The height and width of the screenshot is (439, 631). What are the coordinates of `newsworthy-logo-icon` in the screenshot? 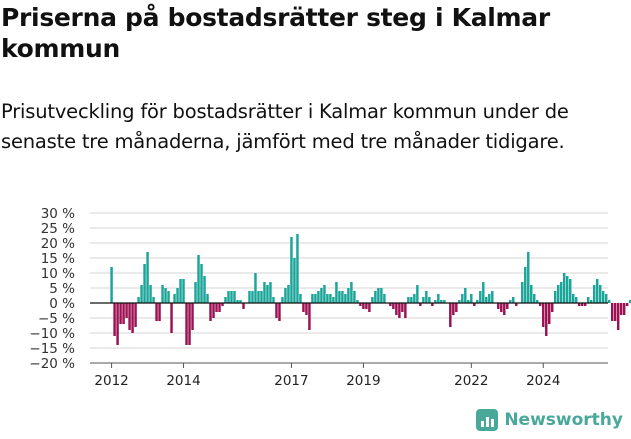 It's located at (487, 420).